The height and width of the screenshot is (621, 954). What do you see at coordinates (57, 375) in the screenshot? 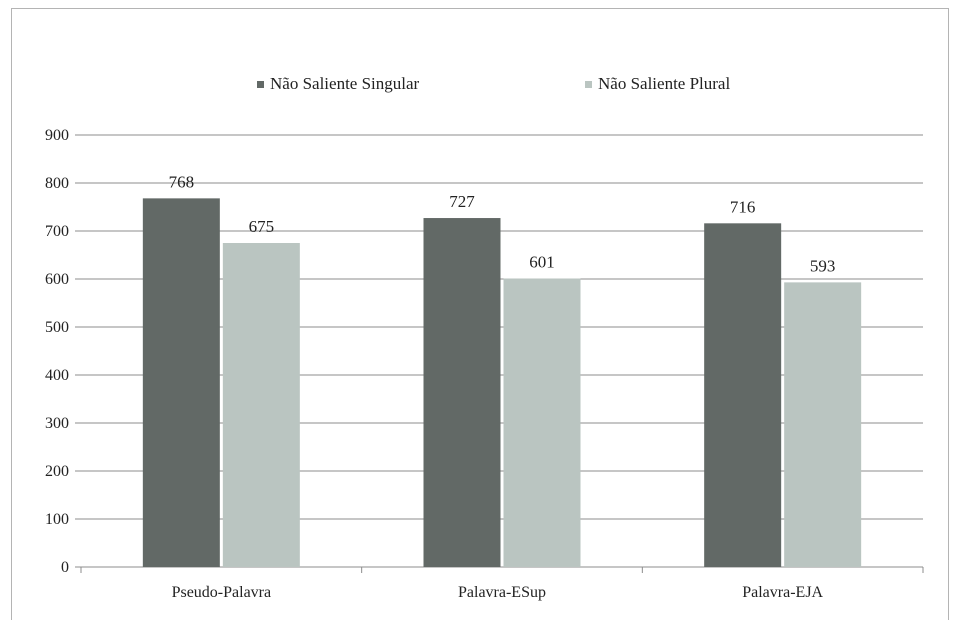
I see `y-tick-label: 400` at bounding box center [57, 375].